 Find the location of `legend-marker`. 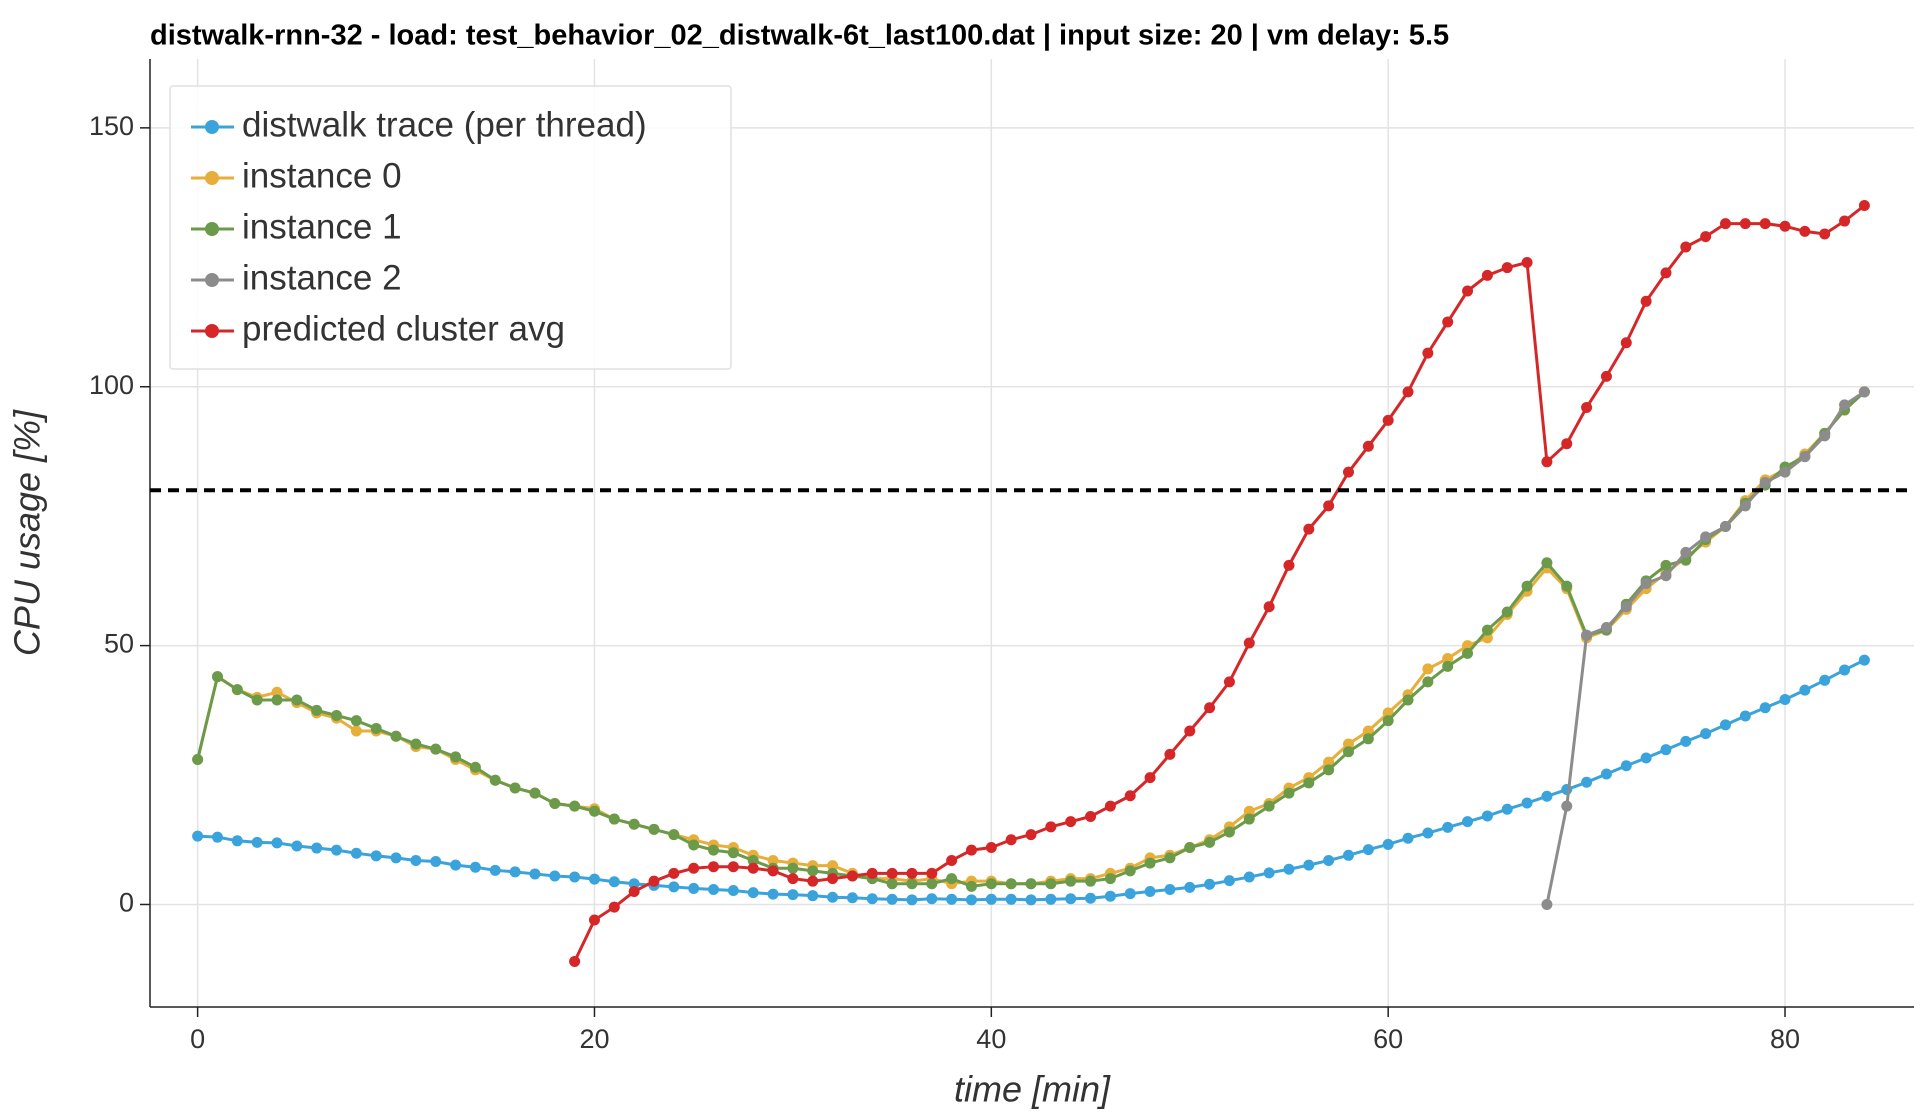

legend-marker is located at coordinates (212, 331).